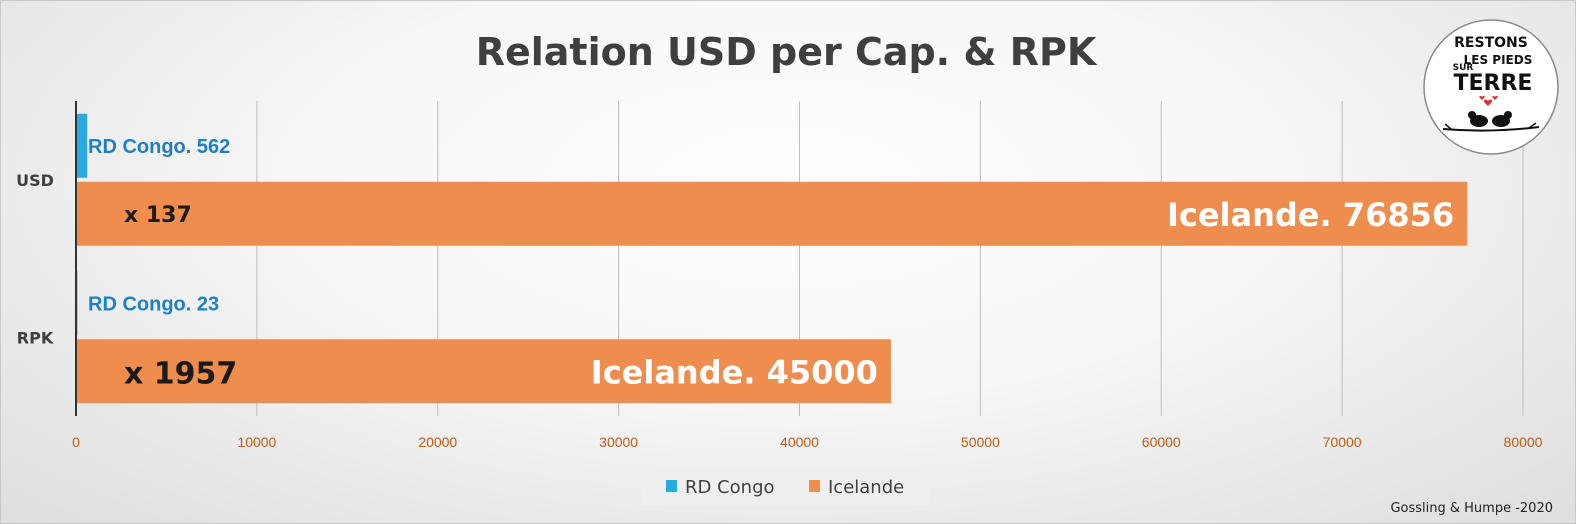  Describe the element at coordinates (1523, 442) in the screenshot. I see `x-tick-label: 80000` at that location.